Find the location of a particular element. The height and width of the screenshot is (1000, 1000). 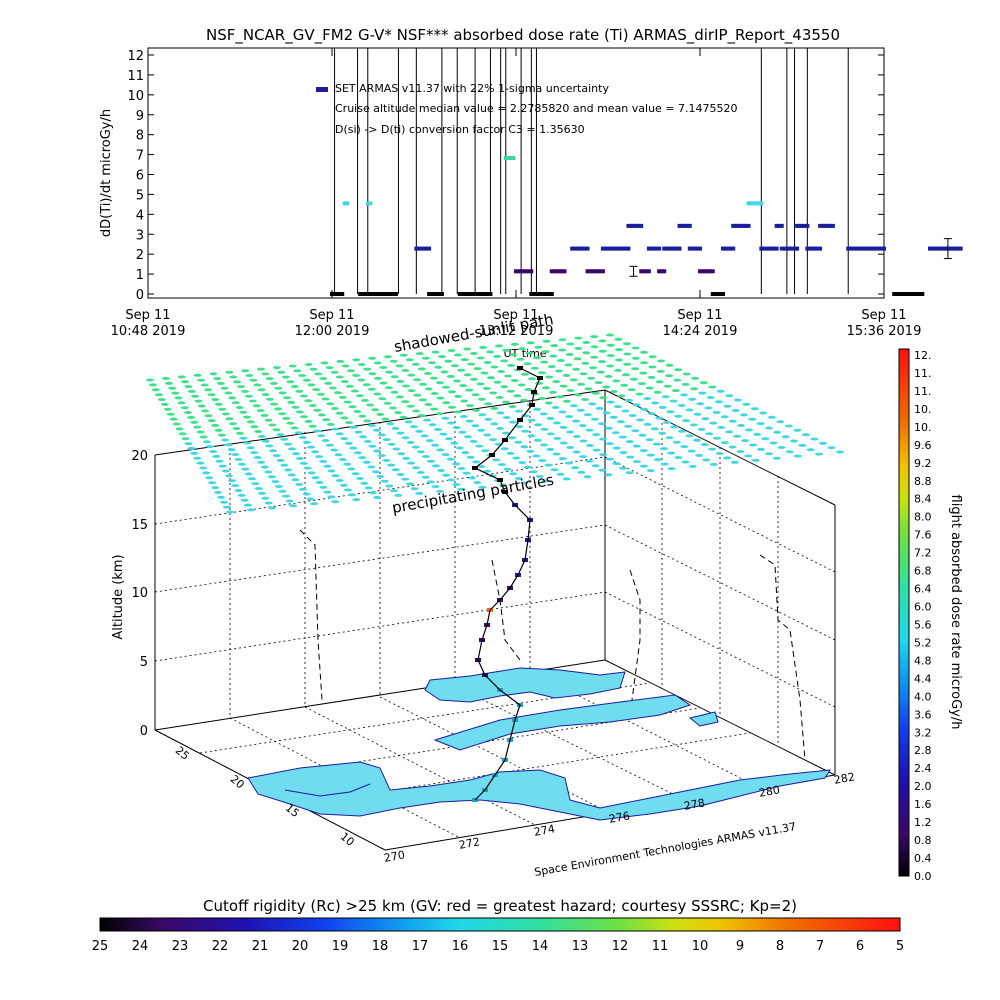

colorbar-right-tick: 11. is located at coordinates (923, 373).